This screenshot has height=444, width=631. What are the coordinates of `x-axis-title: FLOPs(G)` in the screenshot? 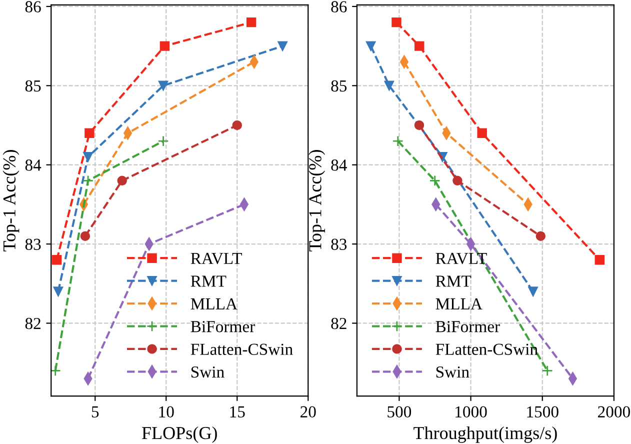 It's located at (179, 434).